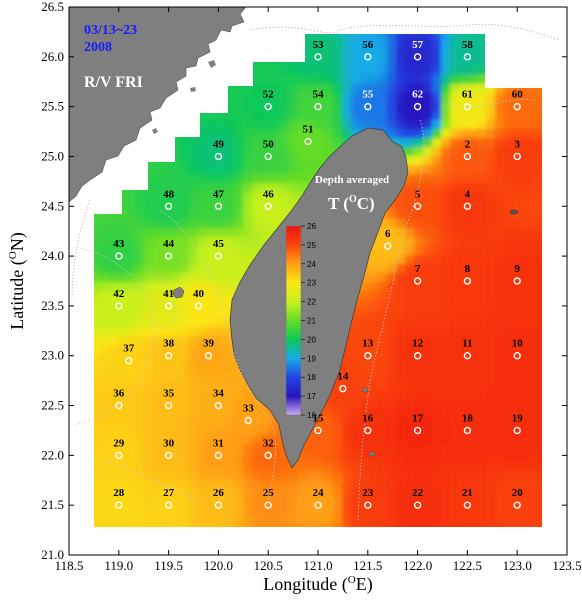  What do you see at coordinates (219, 194) in the screenshot?
I see `station-label: 47` at bounding box center [219, 194].